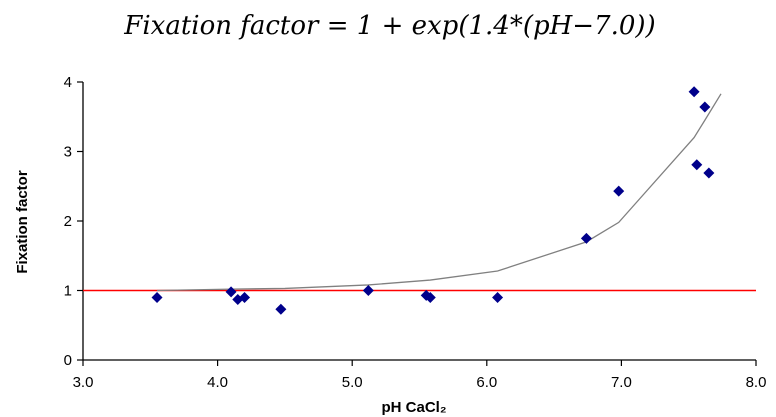 The width and height of the screenshot is (776, 417). Describe the element at coordinates (22, 222) in the screenshot. I see `y-axis-title: Fixation factor` at that location.